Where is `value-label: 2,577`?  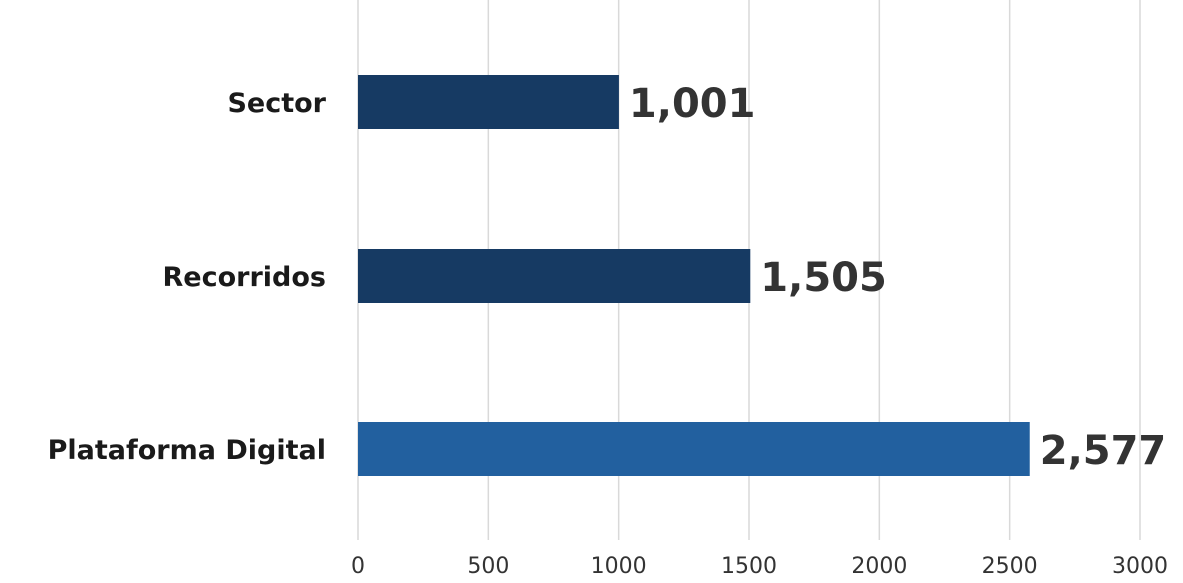 value-label: 2,577 is located at coordinates (1103, 451).